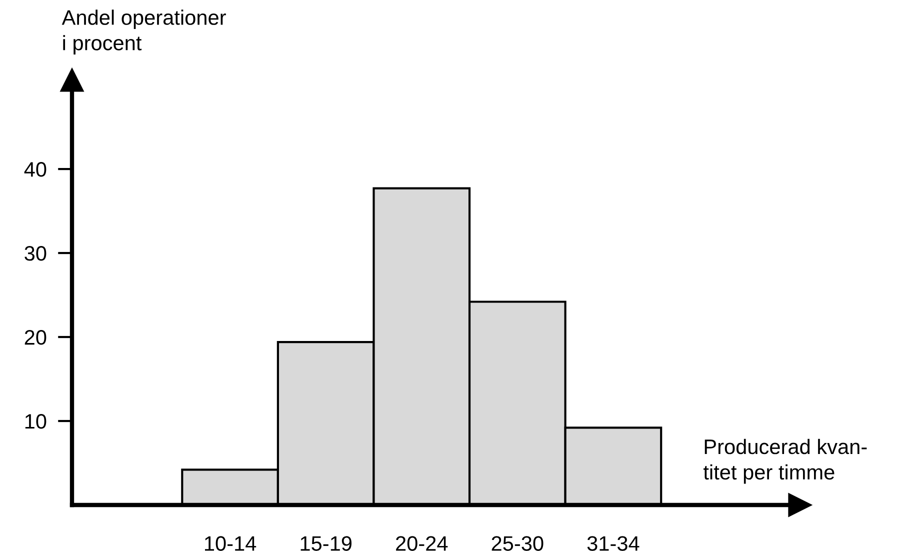  I want to click on x-tick-label: 20-24, so click(422, 543).